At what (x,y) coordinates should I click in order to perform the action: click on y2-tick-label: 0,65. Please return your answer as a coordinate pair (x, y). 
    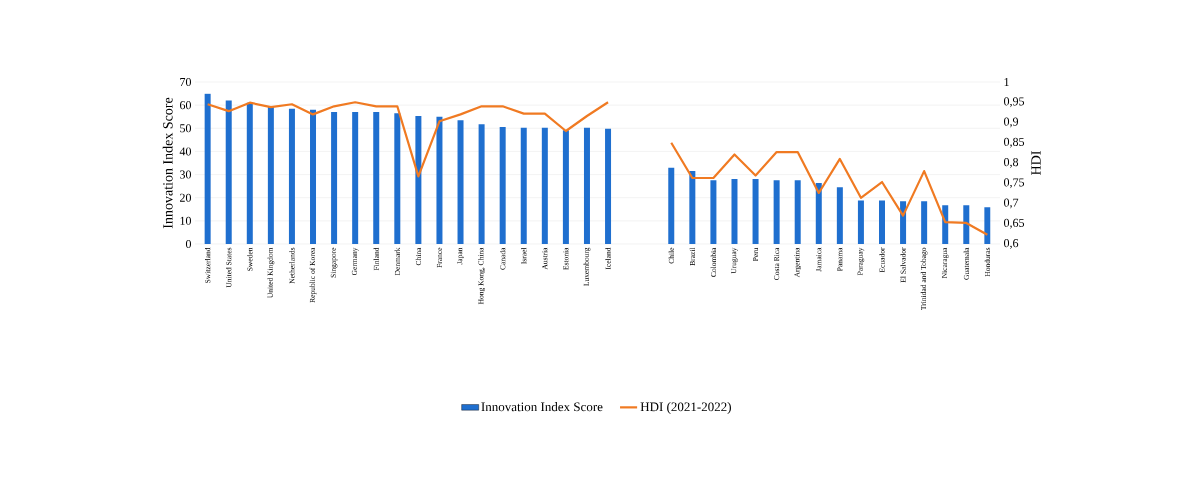
    Looking at the image, I should click on (1014, 223).